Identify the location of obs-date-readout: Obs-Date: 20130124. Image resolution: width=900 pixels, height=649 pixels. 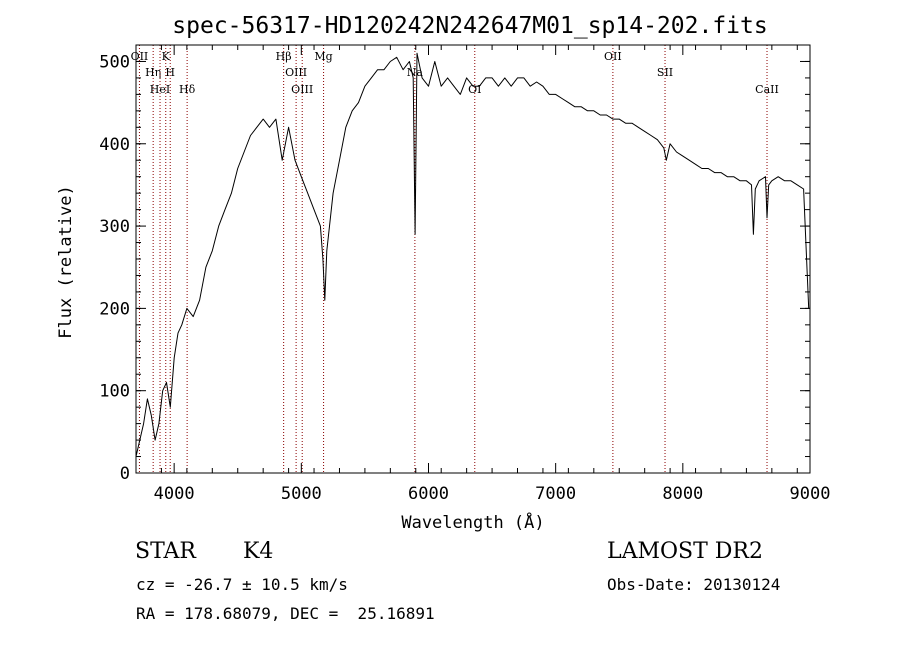
(694, 584).